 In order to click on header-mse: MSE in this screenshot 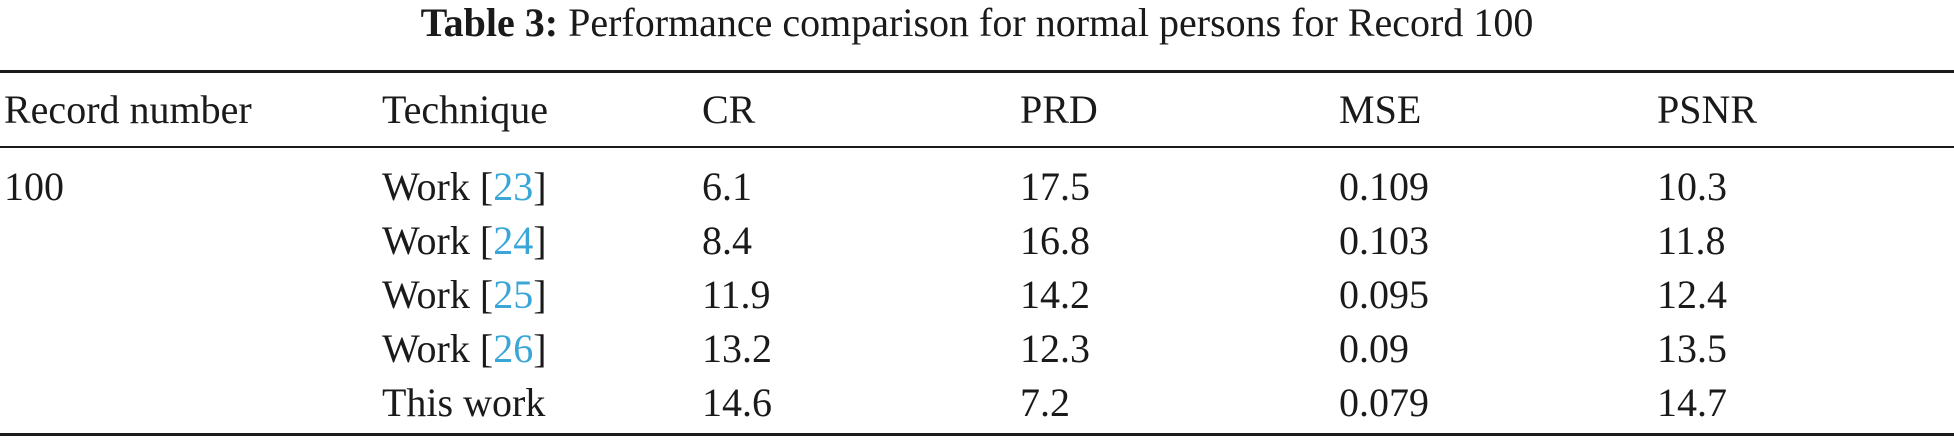, I will do `click(1380, 109)`.